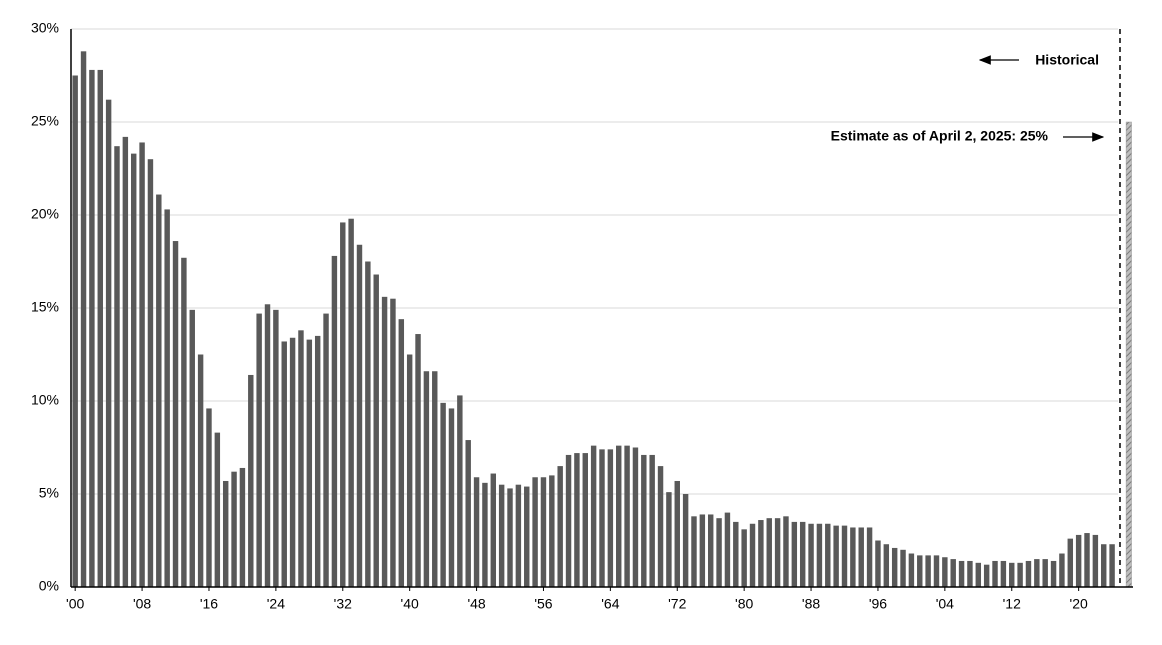 This screenshot has width=1162, height=645. Describe the element at coordinates (45, 400) in the screenshot. I see `y-tick-label: 10%` at that location.